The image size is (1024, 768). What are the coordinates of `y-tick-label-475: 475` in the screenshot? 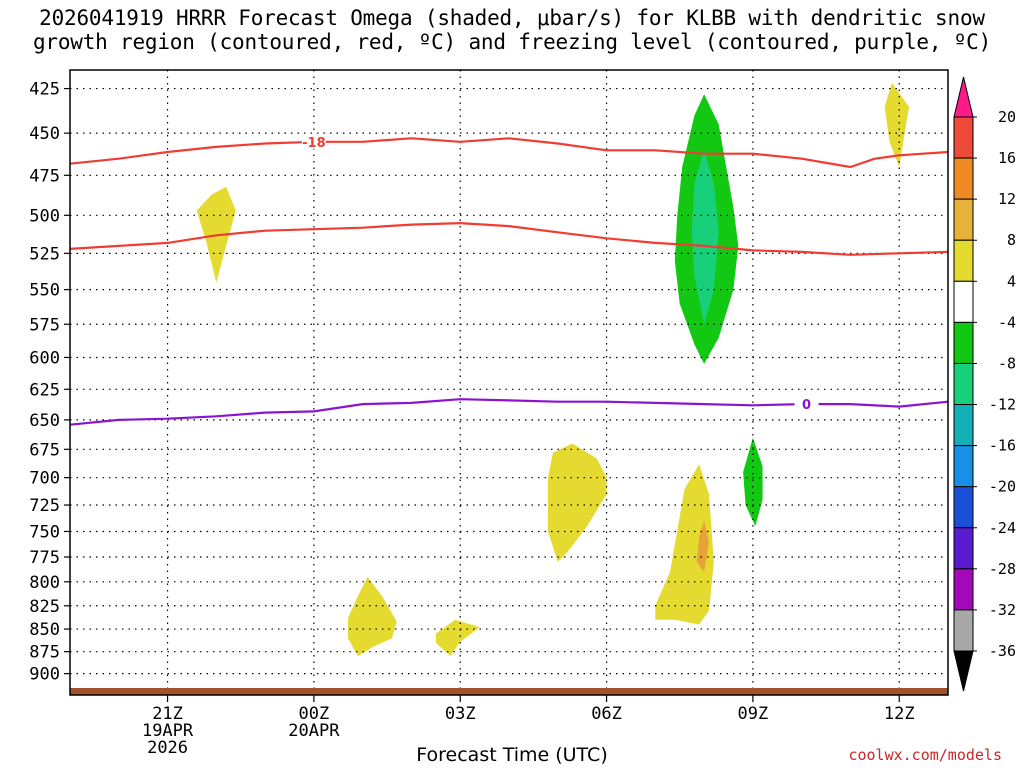 It's located at (44, 176).